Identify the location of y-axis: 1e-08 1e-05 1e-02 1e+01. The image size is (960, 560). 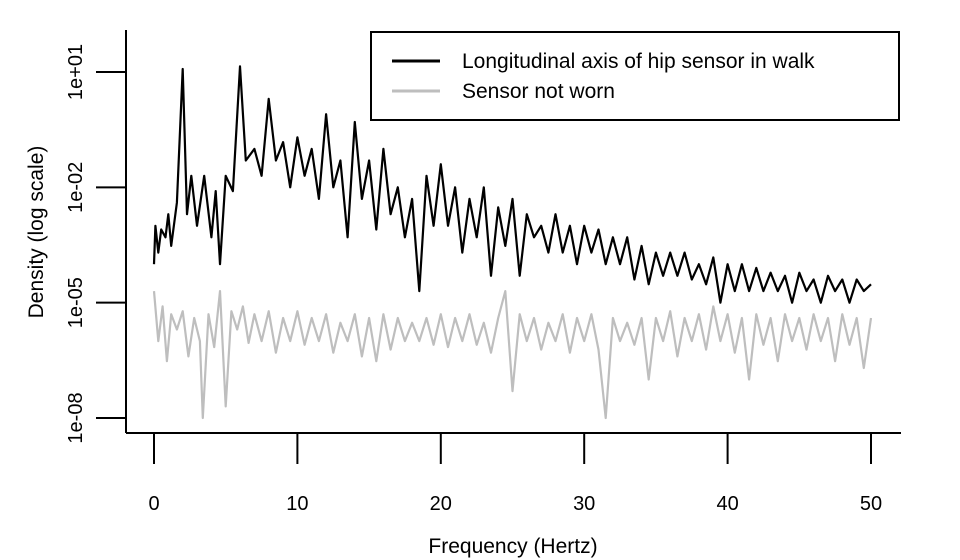
(96, 237).